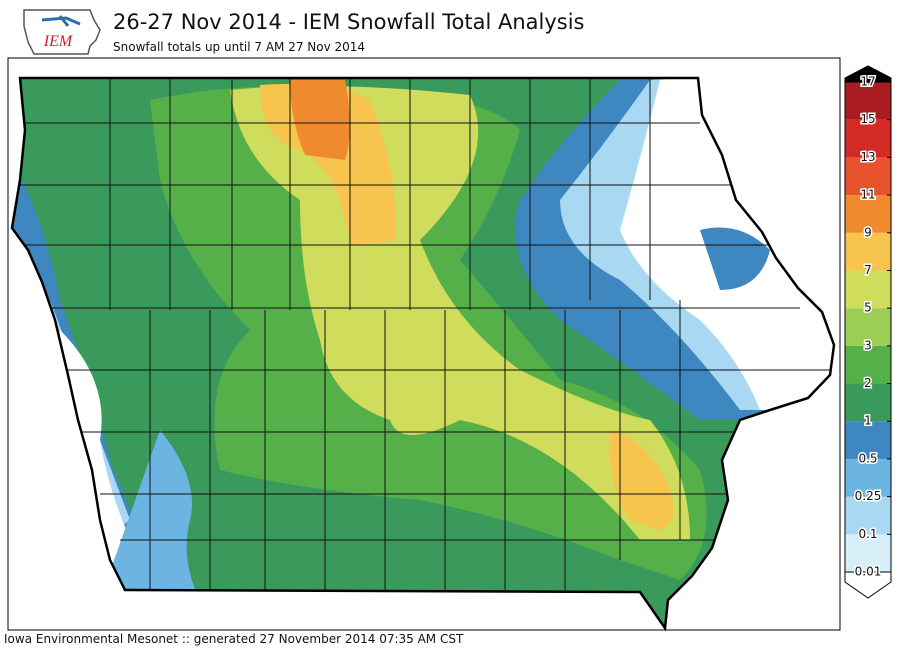 The width and height of the screenshot is (900, 653). I want to click on colorbar: 0.01 0.1 0.25 0.5 1 2 3 5 7 9 11 13 15 17, so click(868, 332).